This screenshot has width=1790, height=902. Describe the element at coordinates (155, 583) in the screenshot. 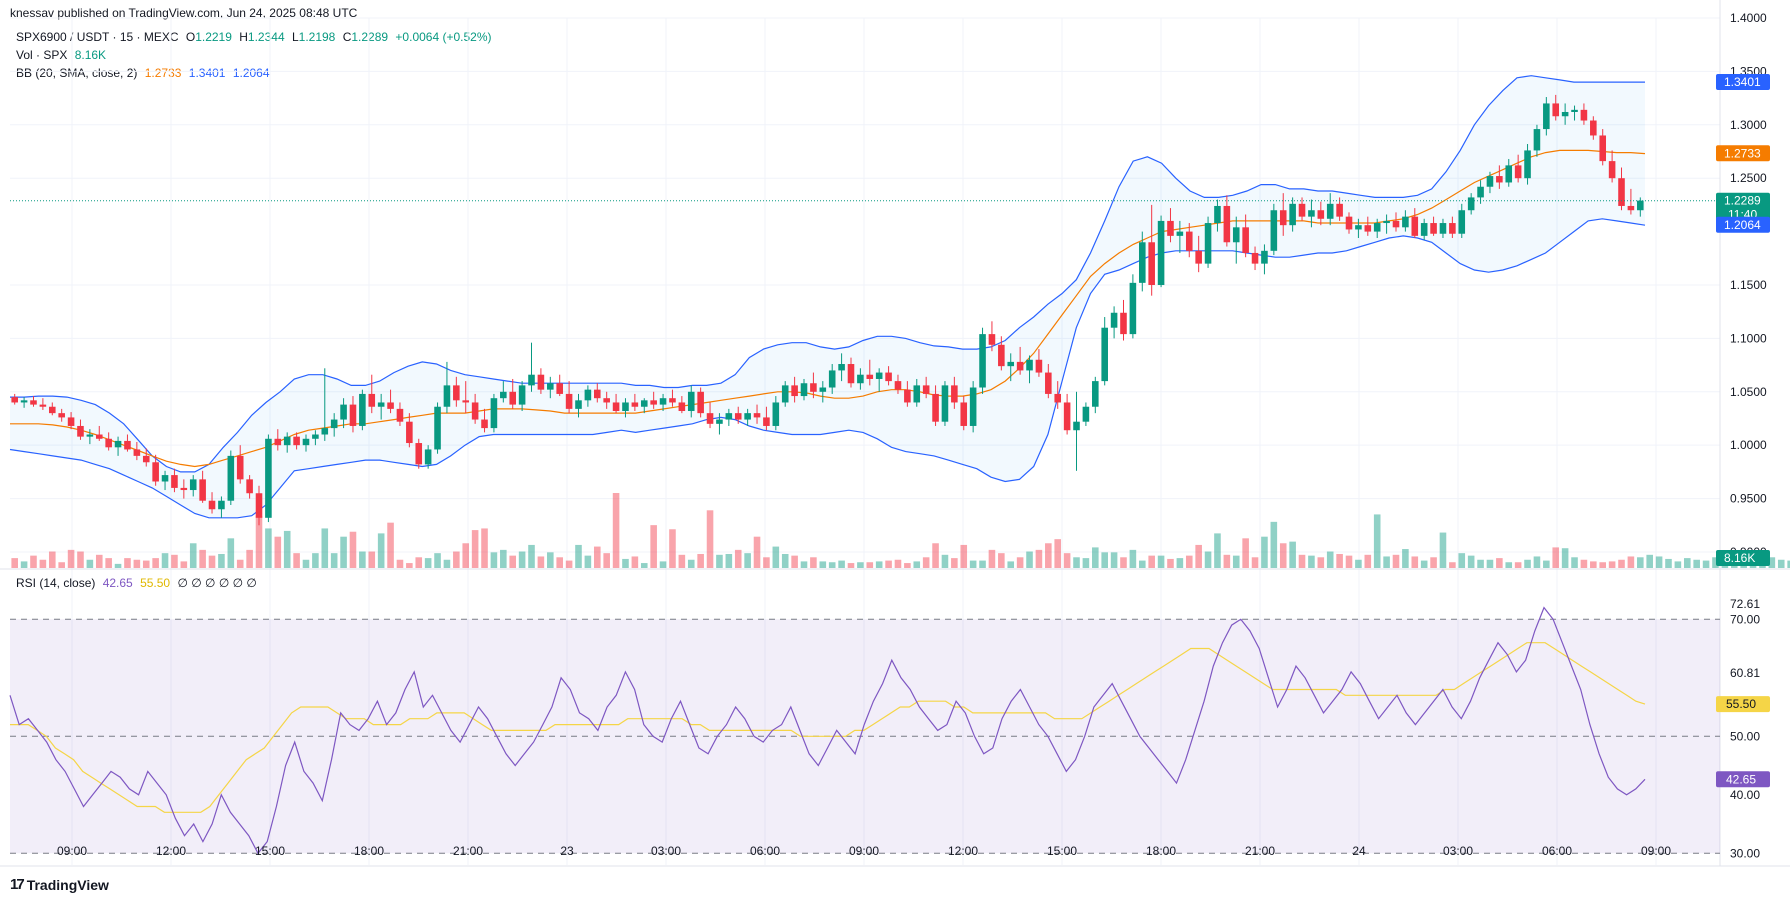

I see `rsi-ma-value: 55.50` at that location.